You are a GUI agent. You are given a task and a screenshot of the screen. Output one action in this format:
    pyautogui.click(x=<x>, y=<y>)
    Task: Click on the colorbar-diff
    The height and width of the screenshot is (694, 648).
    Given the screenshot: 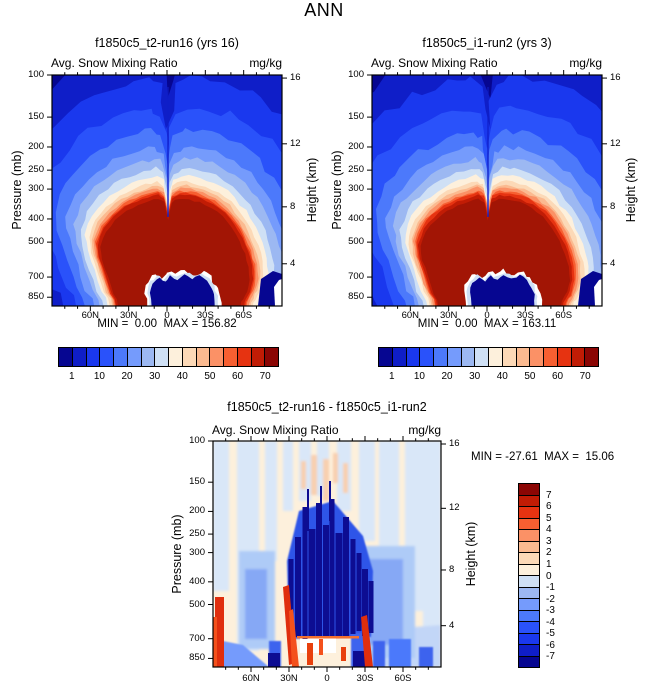 What is the action you would take?
    pyautogui.click(x=529, y=575)
    